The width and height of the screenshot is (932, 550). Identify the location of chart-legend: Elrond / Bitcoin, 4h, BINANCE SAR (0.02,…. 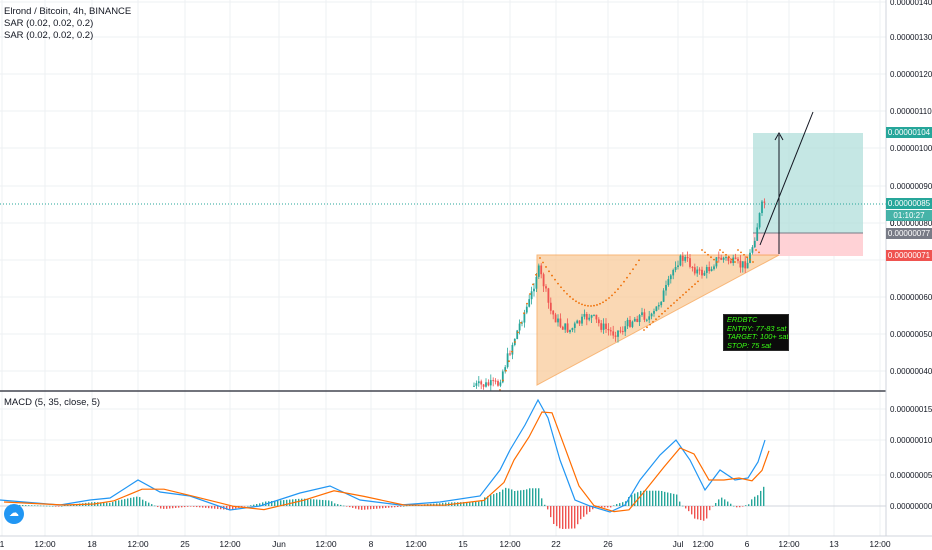
(67, 24).